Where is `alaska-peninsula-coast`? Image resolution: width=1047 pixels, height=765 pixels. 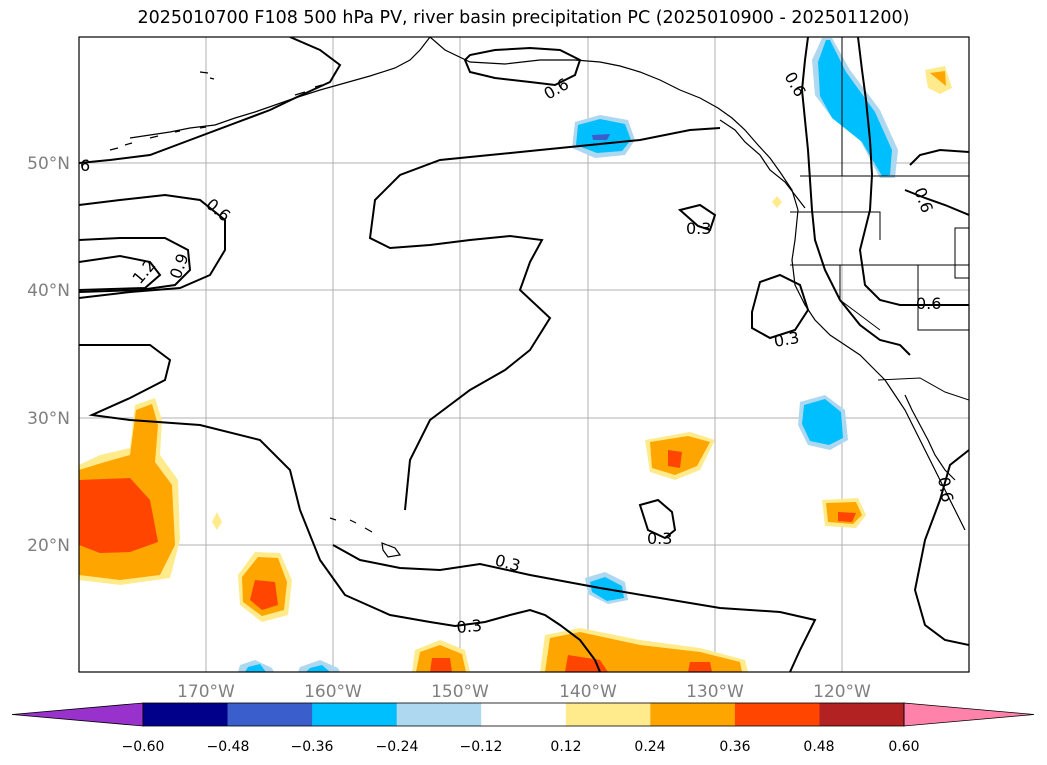 alaska-peninsula-coast is located at coordinates (280, 88).